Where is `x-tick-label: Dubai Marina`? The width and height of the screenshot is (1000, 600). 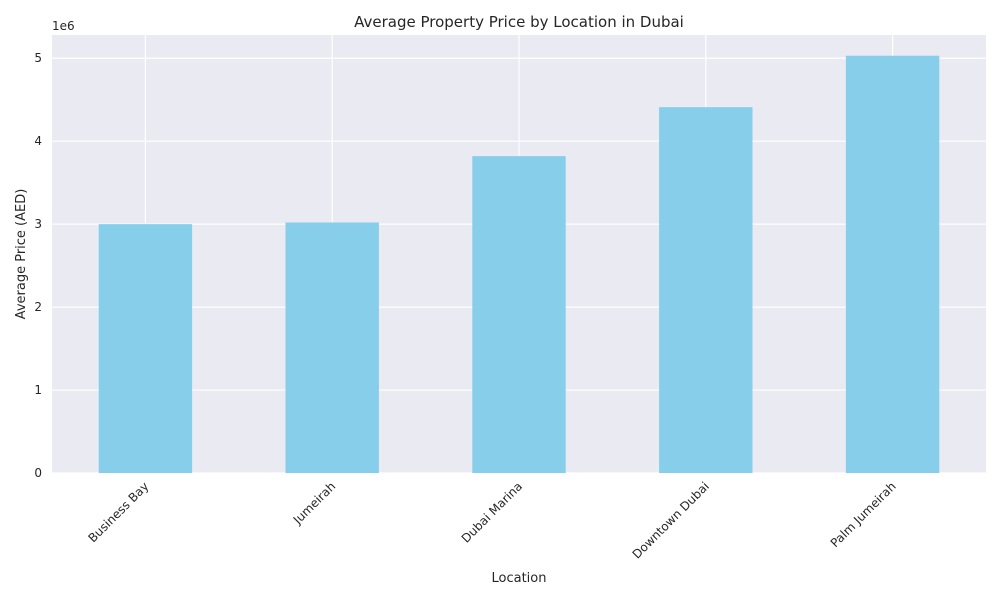
x-tick-label: Dubai Marina is located at coordinates (492, 512).